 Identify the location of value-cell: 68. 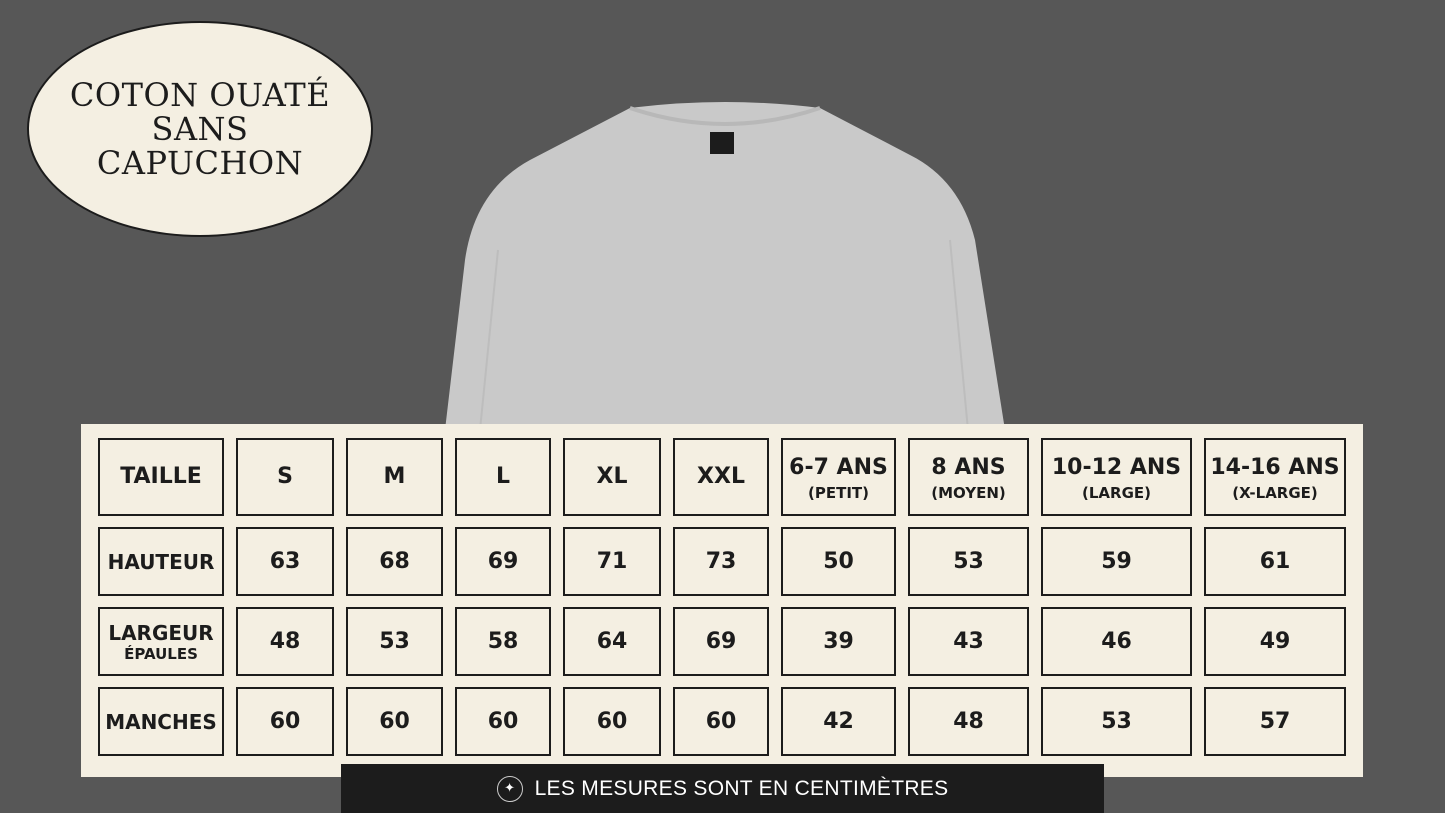
(394, 561).